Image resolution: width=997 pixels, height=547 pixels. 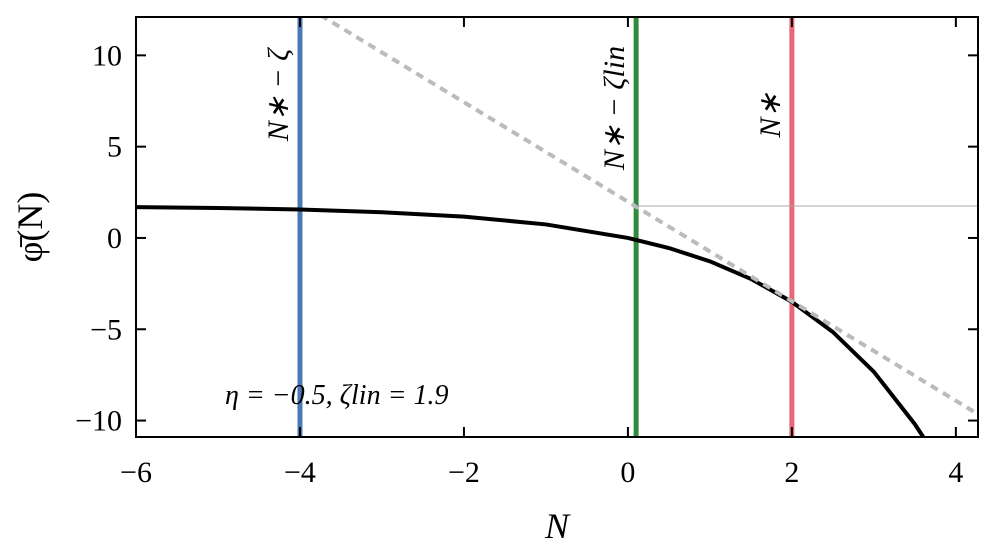 What do you see at coordinates (136, 472) in the screenshot?
I see `x-tick-label: −6` at bounding box center [136, 472].